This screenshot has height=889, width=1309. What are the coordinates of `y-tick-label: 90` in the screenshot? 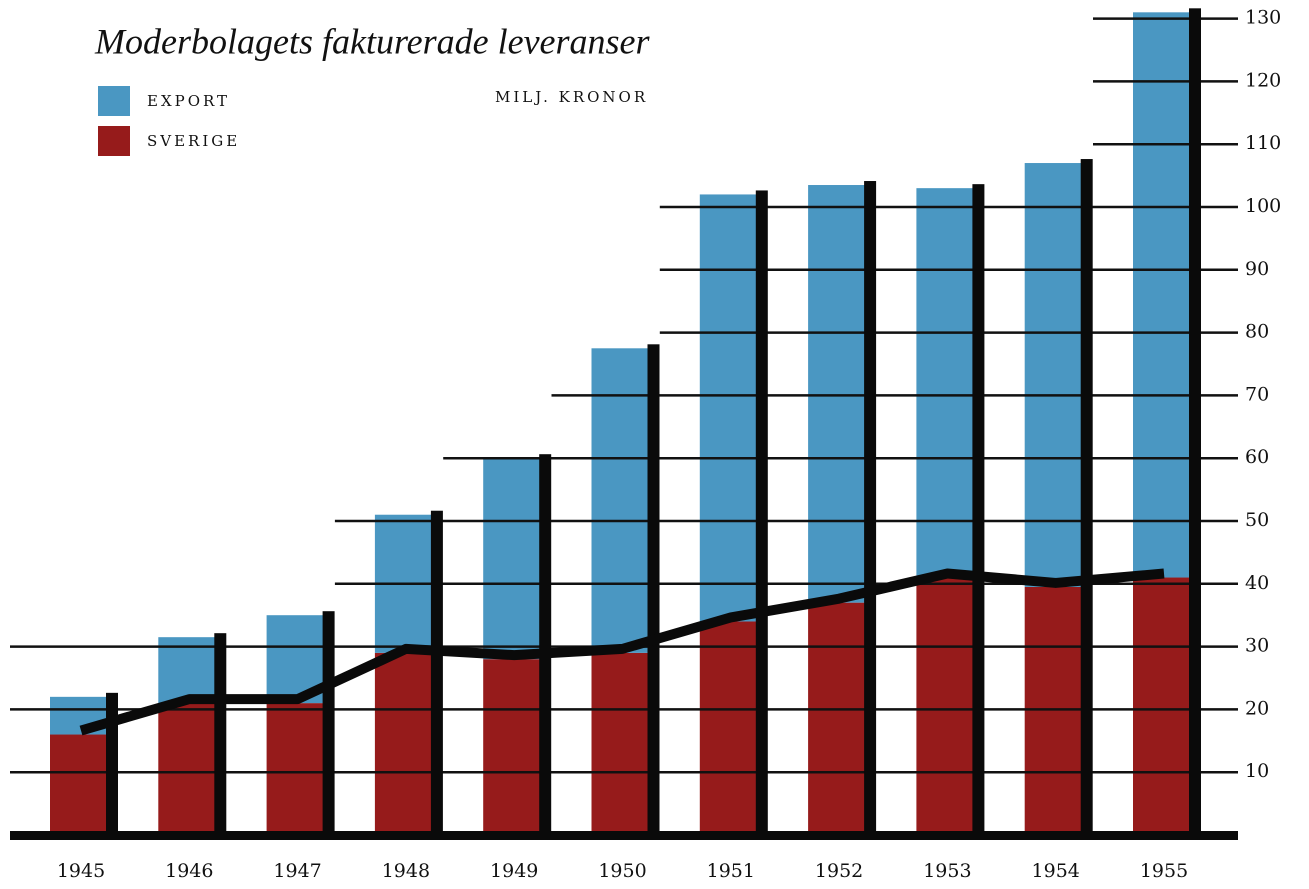 It's located at (1257, 269).